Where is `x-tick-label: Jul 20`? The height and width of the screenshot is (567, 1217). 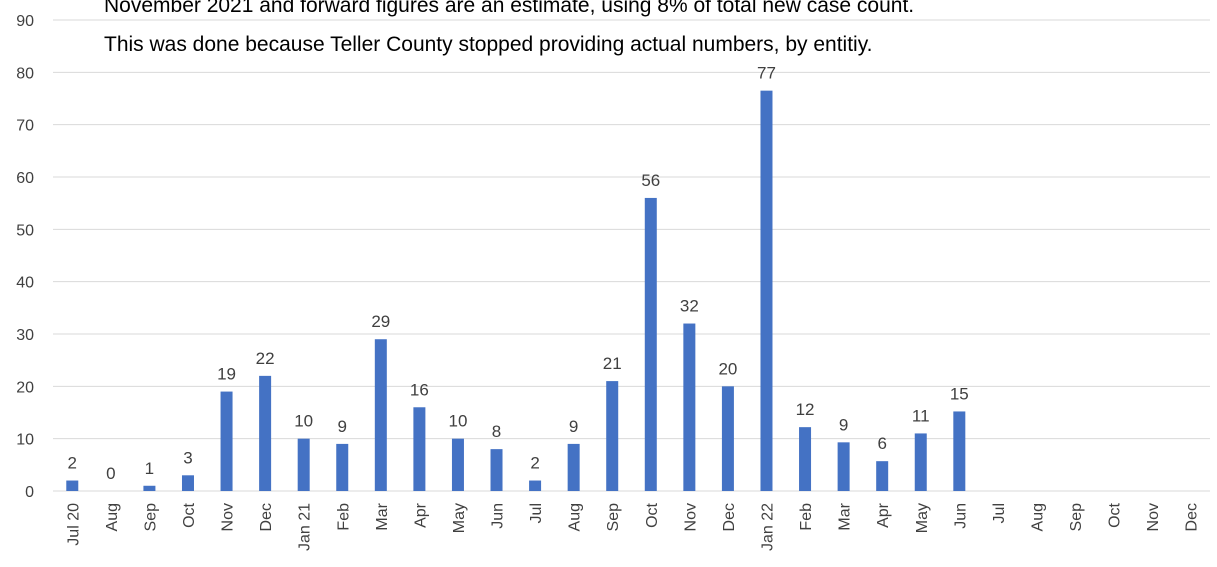 x-tick-label: Jul 20 is located at coordinates (73, 524).